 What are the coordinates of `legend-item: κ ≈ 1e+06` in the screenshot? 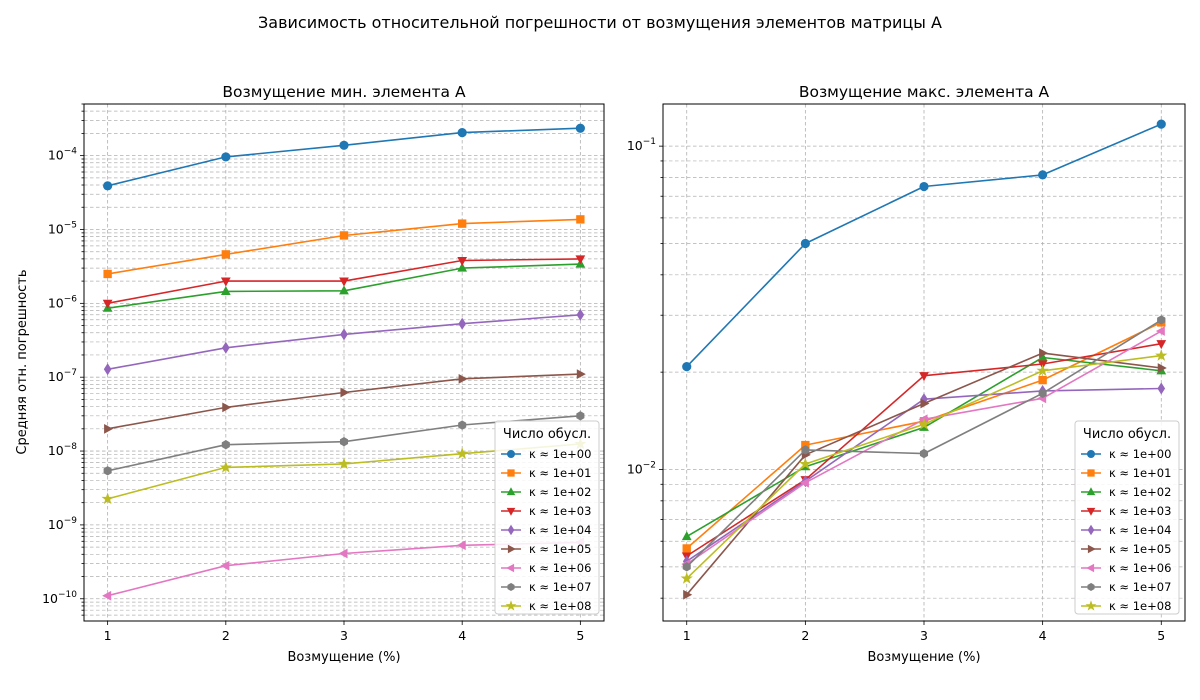 It's located at (546, 568).